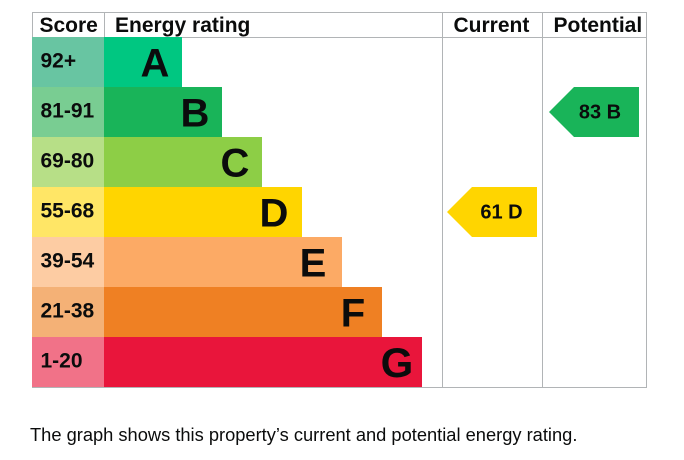 The width and height of the screenshot is (684, 460). What do you see at coordinates (61, 360) in the screenshot?
I see `svg-text: 1-20` at bounding box center [61, 360].